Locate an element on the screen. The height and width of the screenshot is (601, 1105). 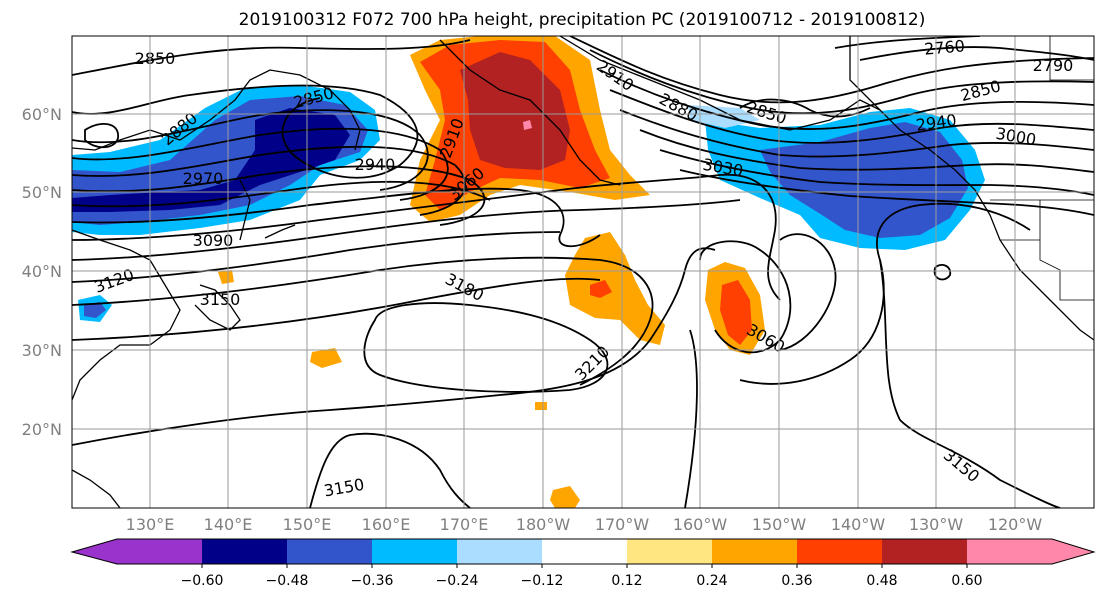
contour-label: 2940 is located at coordinates (375, 164).